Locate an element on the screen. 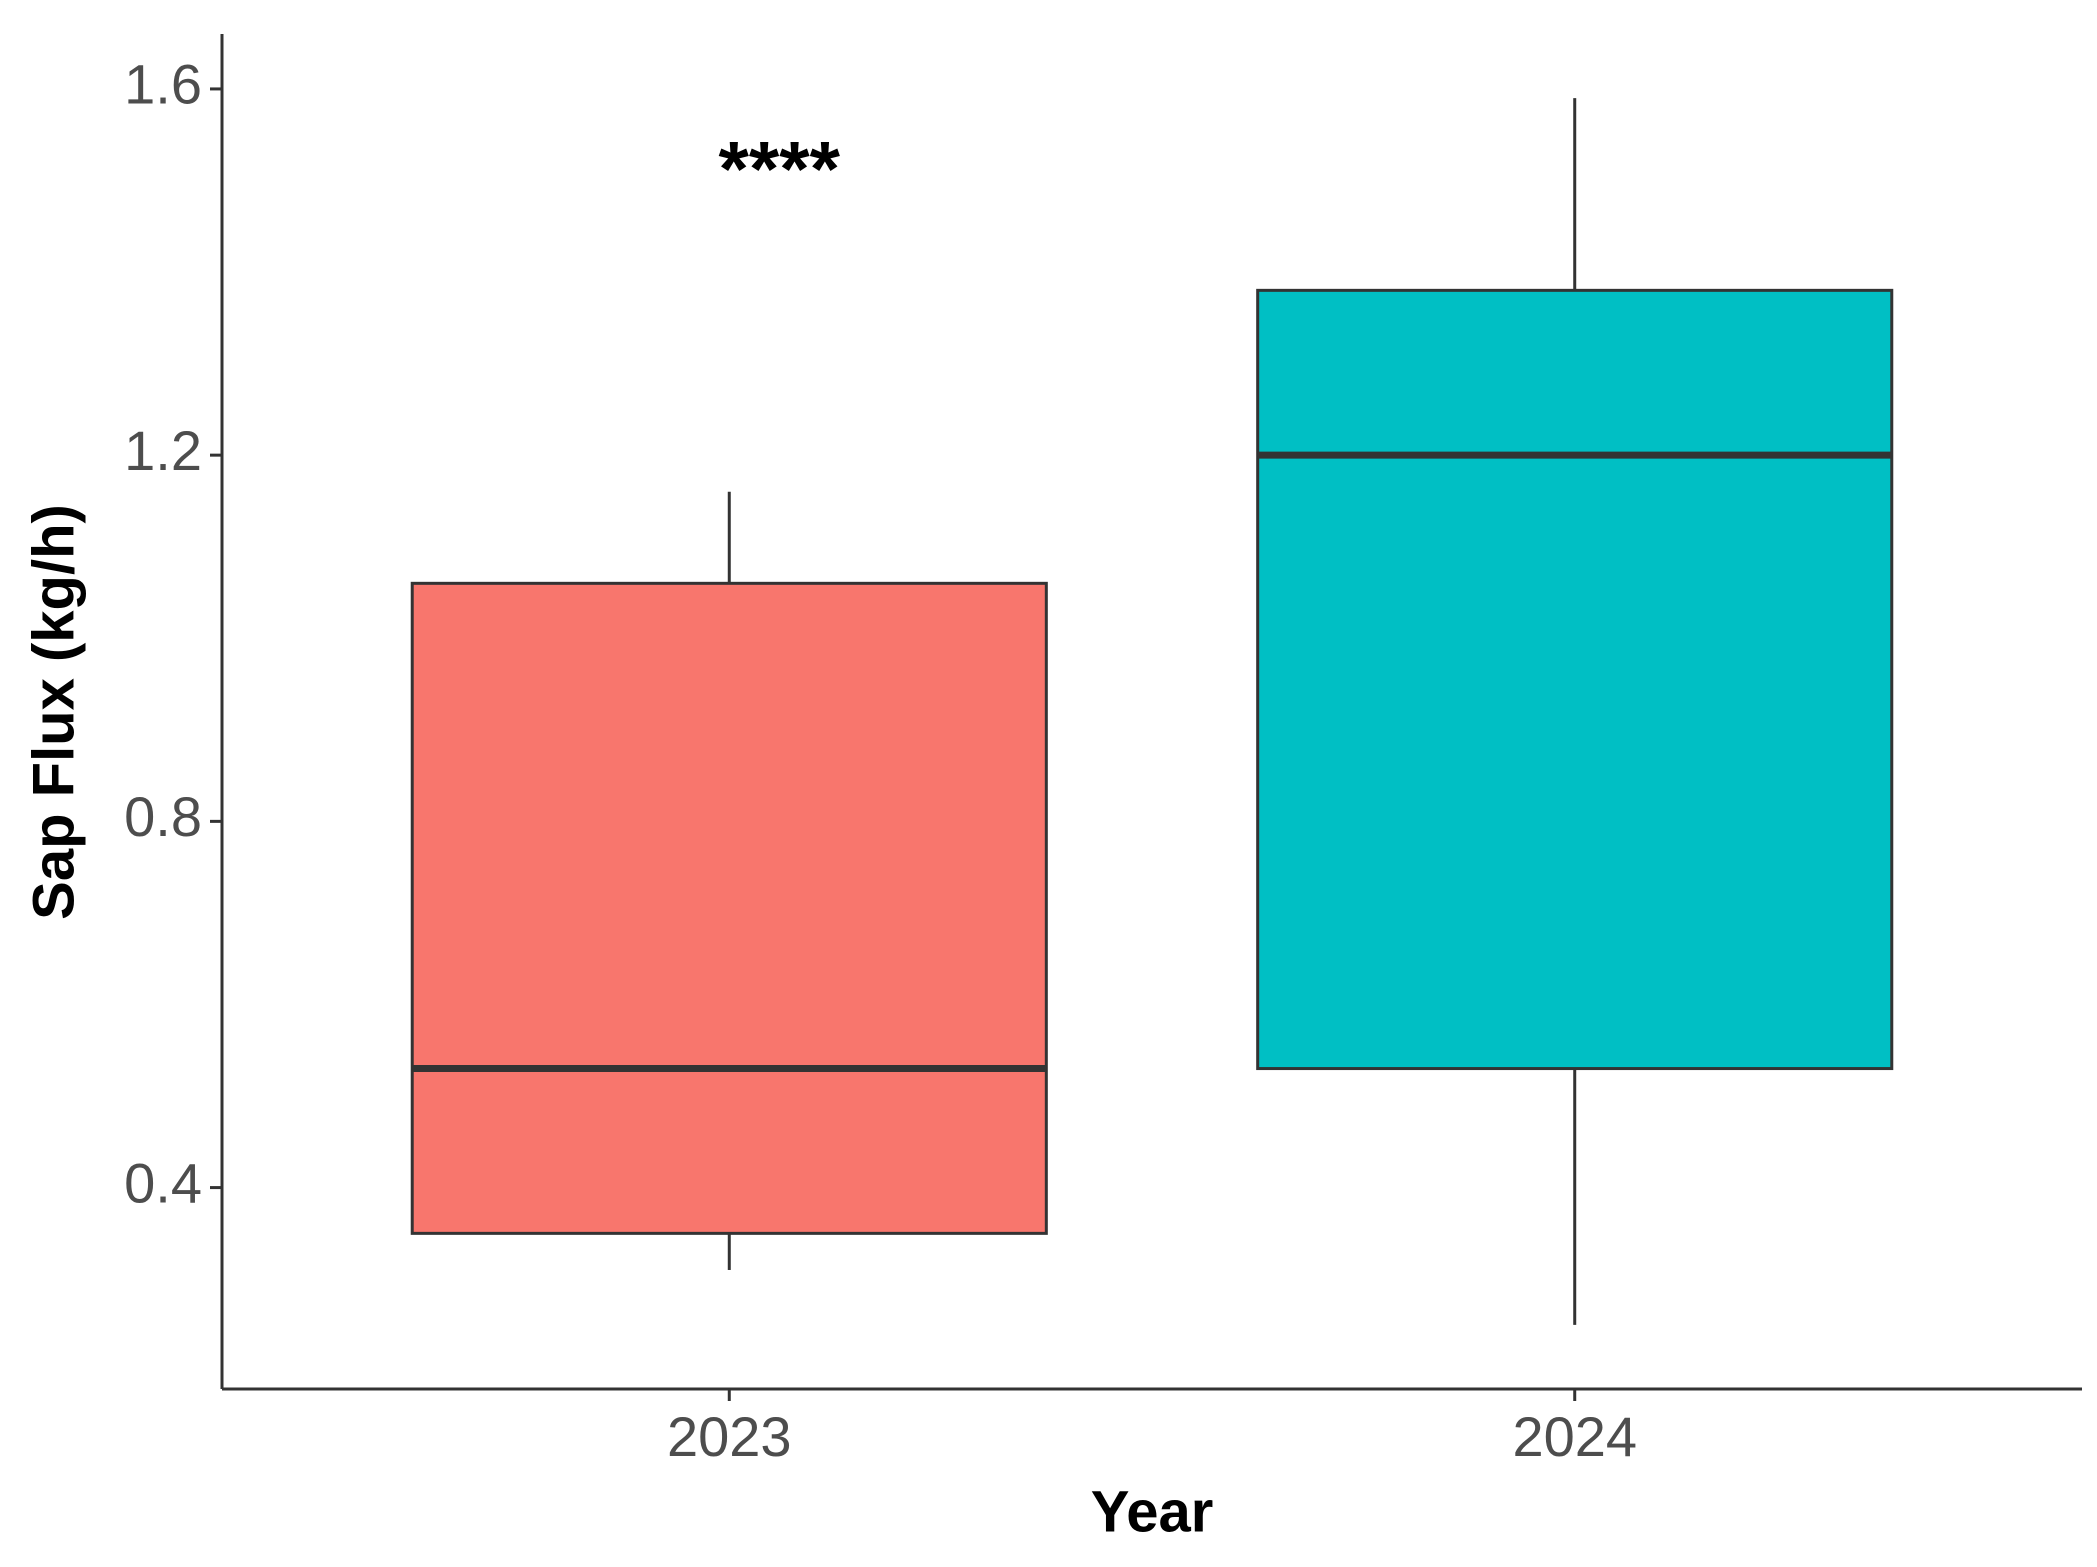 This screenshot has height=1567, width=2097. y-axis-title: Sap Flux (kg/h) is located at coordinates (53, 712).